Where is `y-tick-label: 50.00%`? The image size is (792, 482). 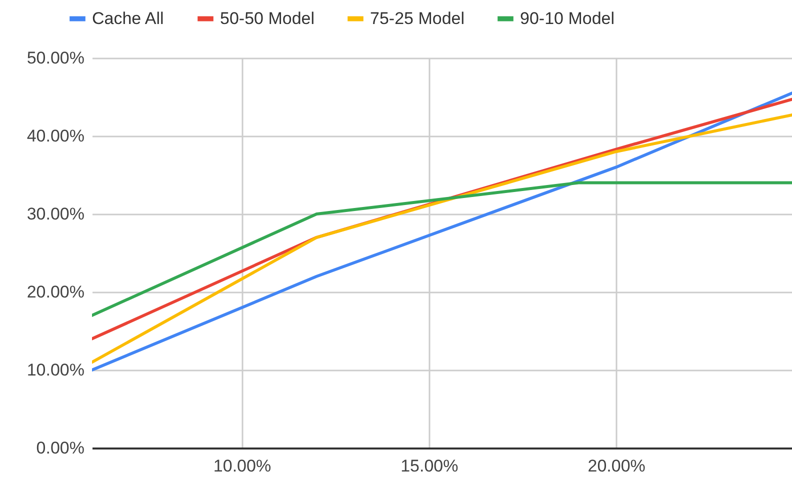
y-tick-label: 50.00% is located at coordinates (55, 58).